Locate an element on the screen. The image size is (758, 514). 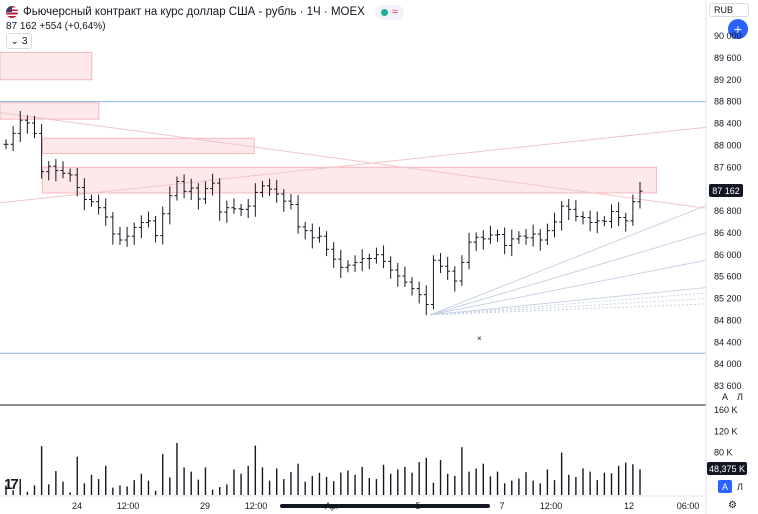
price-tick-label: 86 800 is located at coordinates (728, 211).